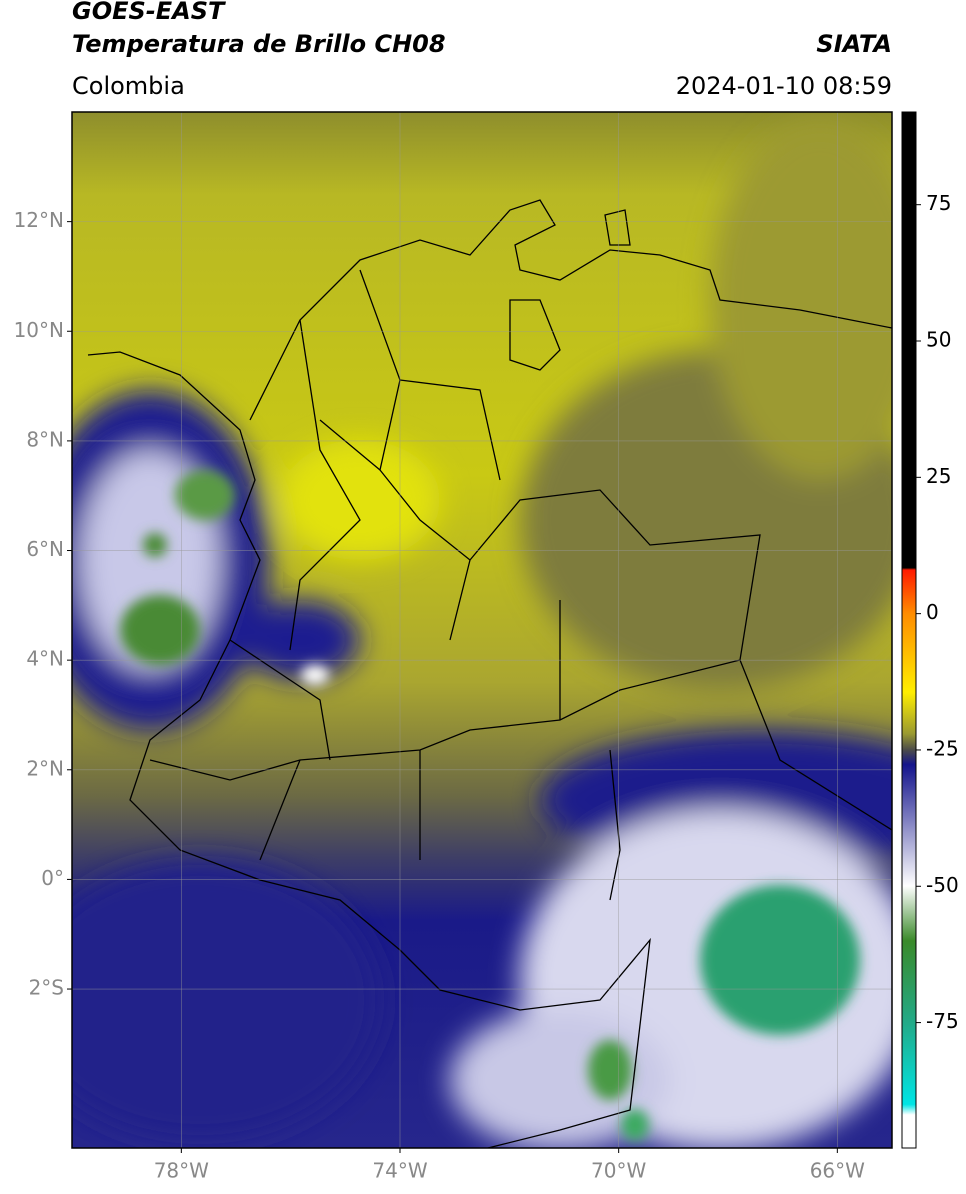  I want to click on subtitle: Temperatura de Brillo CH08, so click(259, 44).